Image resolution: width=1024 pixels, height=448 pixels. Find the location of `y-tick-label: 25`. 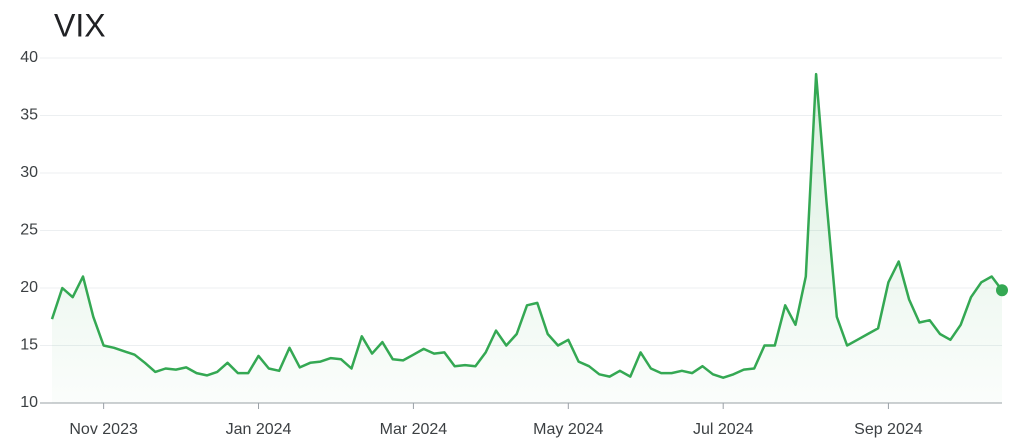

y-tick-label: 25 is located at coordinates (29, 230).